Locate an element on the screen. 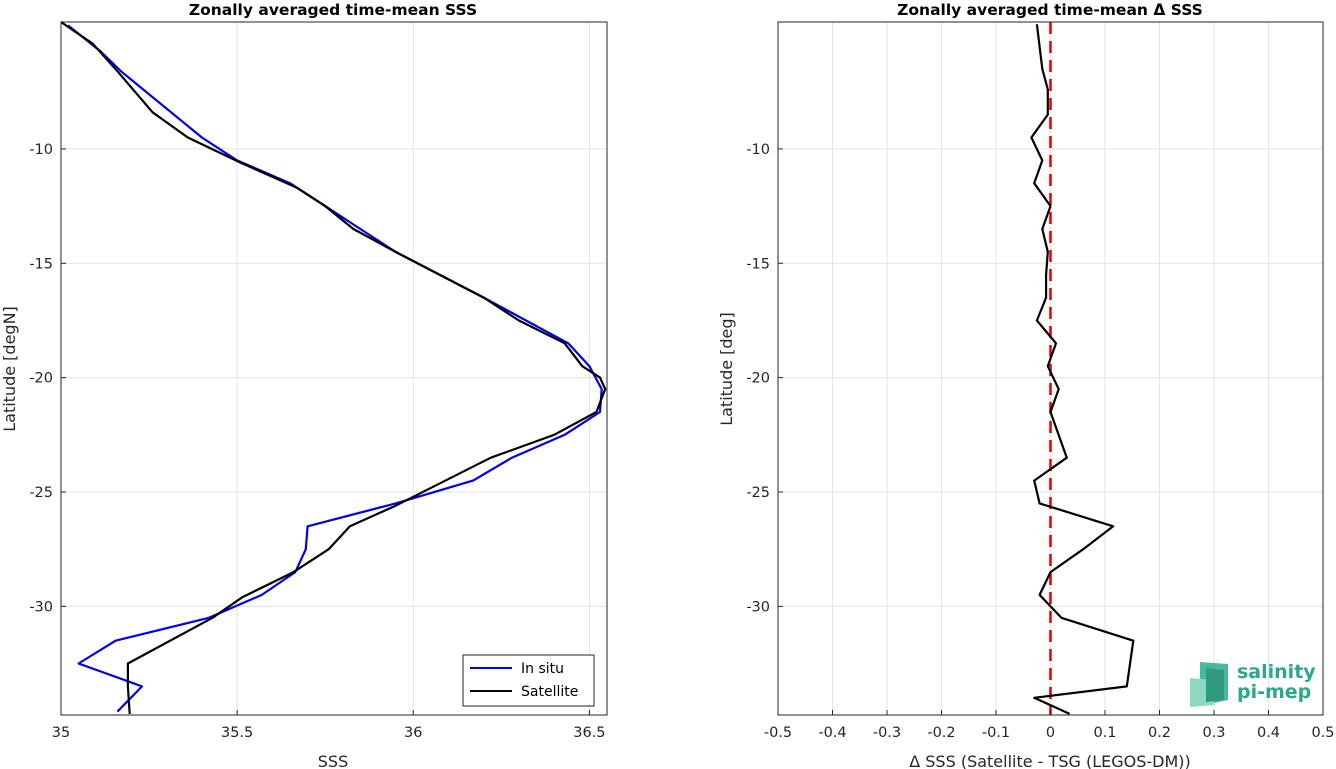 The height and width of the screenshot is (769, 1336). y-ticks-left: -10 -15 -20 -25 -30 is located at coordinates (47, 378).